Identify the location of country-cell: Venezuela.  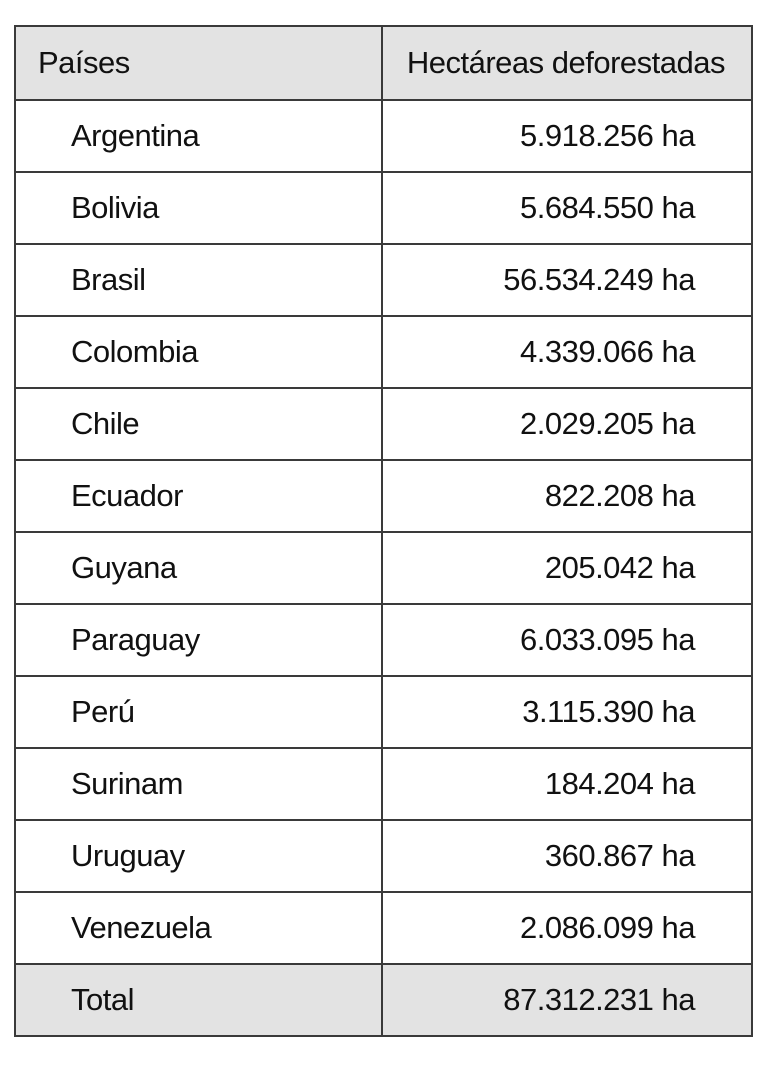
(198, 928).